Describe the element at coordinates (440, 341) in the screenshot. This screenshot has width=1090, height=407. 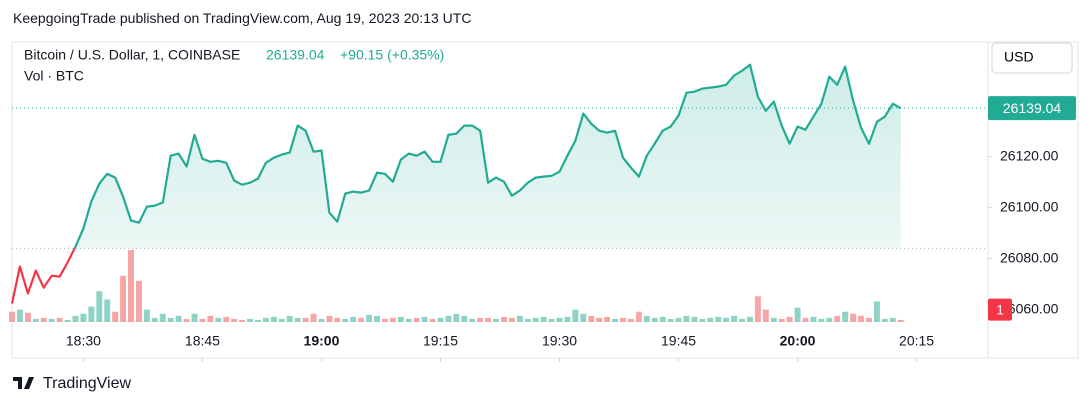
I see `x-tick-label: 19:15` at that location.